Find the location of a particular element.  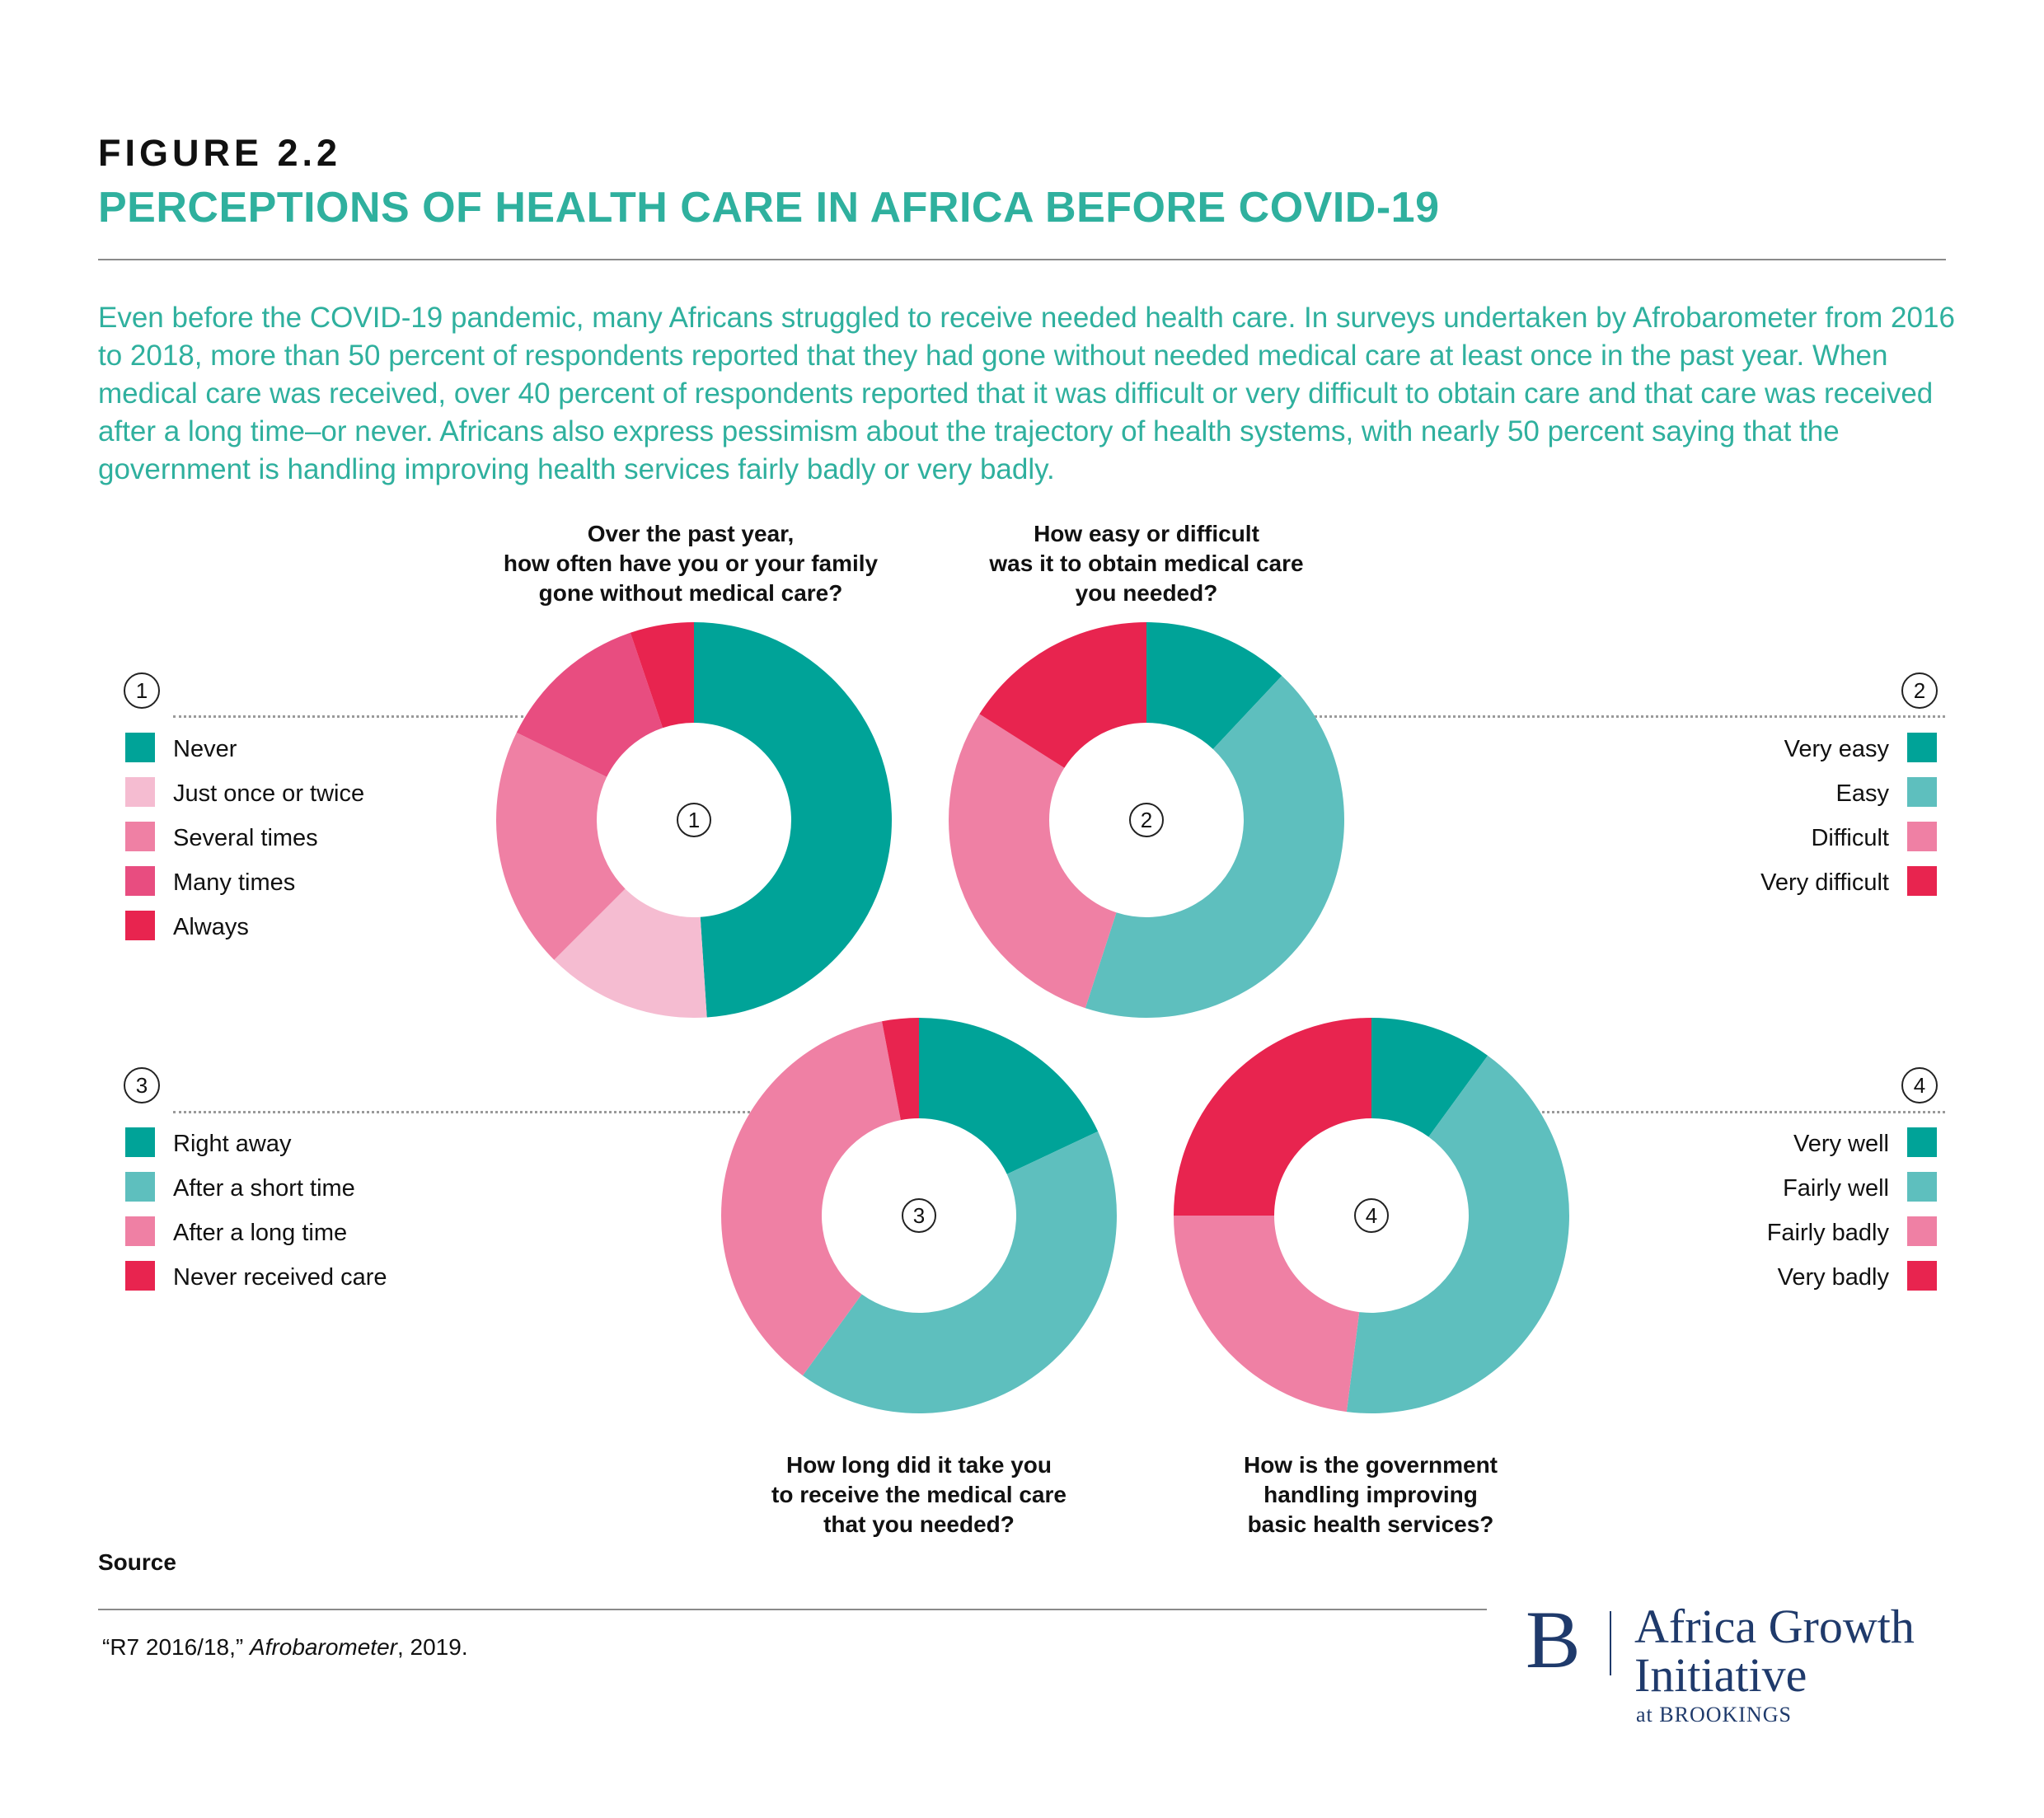

question-1-line-1: Over the past year, is located at coordinates (691, 533).